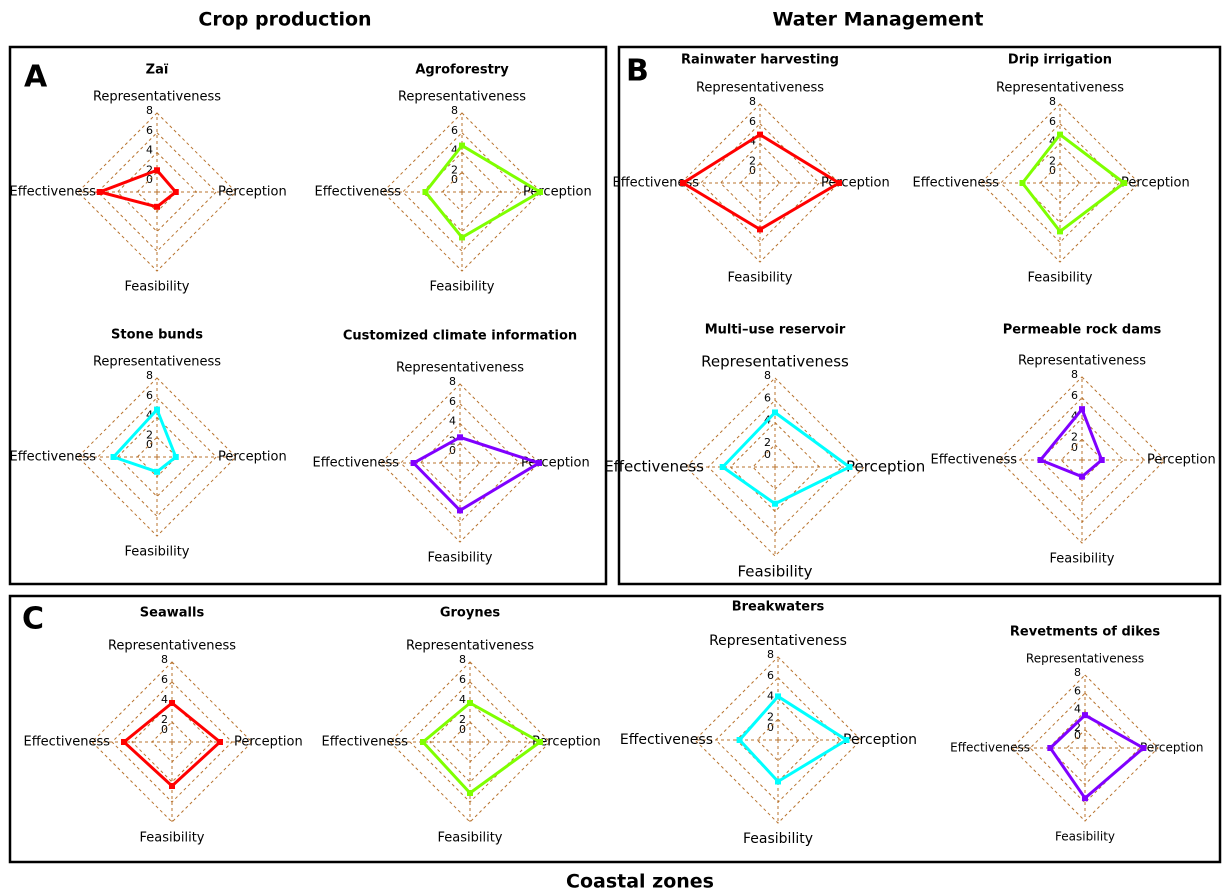 Image resolution: width=1227 pixels, height=893 pixels. I want to click on chart-title: Drip irrigation, so click(1060, 60).